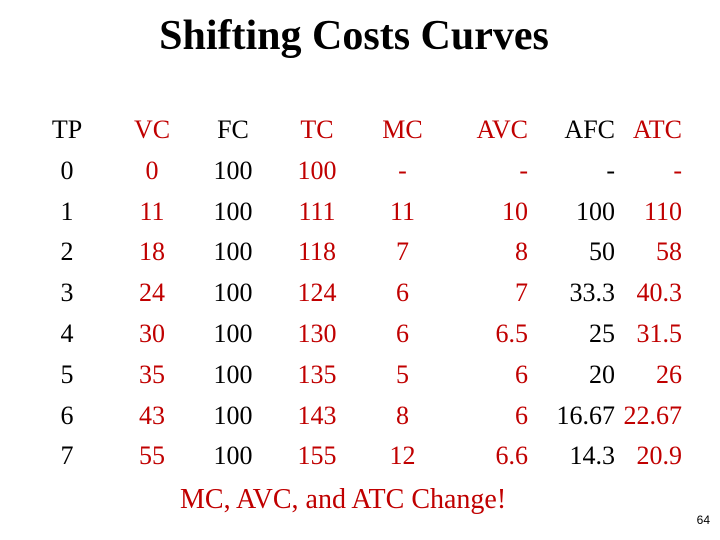  Describe the element at coordinates (152, 170) in the screenshot. I see `cell-vc: 0` at that location.